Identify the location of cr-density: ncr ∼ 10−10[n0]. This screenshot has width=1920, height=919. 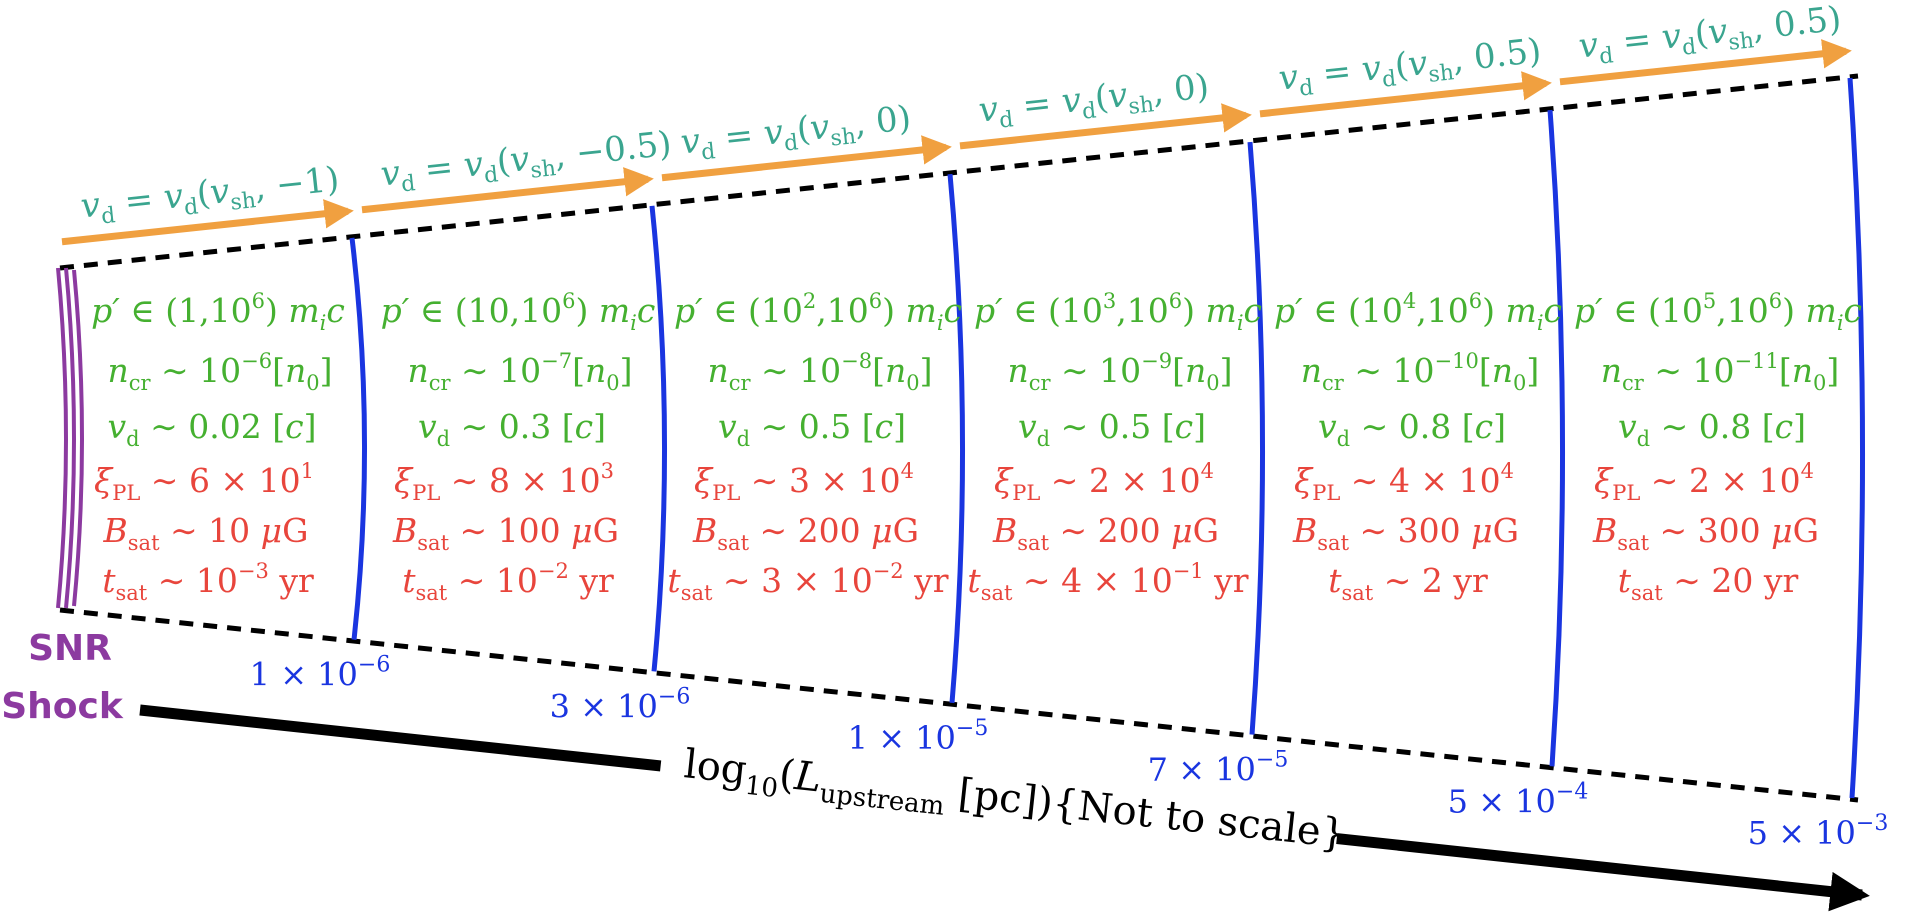
(1420, 372).